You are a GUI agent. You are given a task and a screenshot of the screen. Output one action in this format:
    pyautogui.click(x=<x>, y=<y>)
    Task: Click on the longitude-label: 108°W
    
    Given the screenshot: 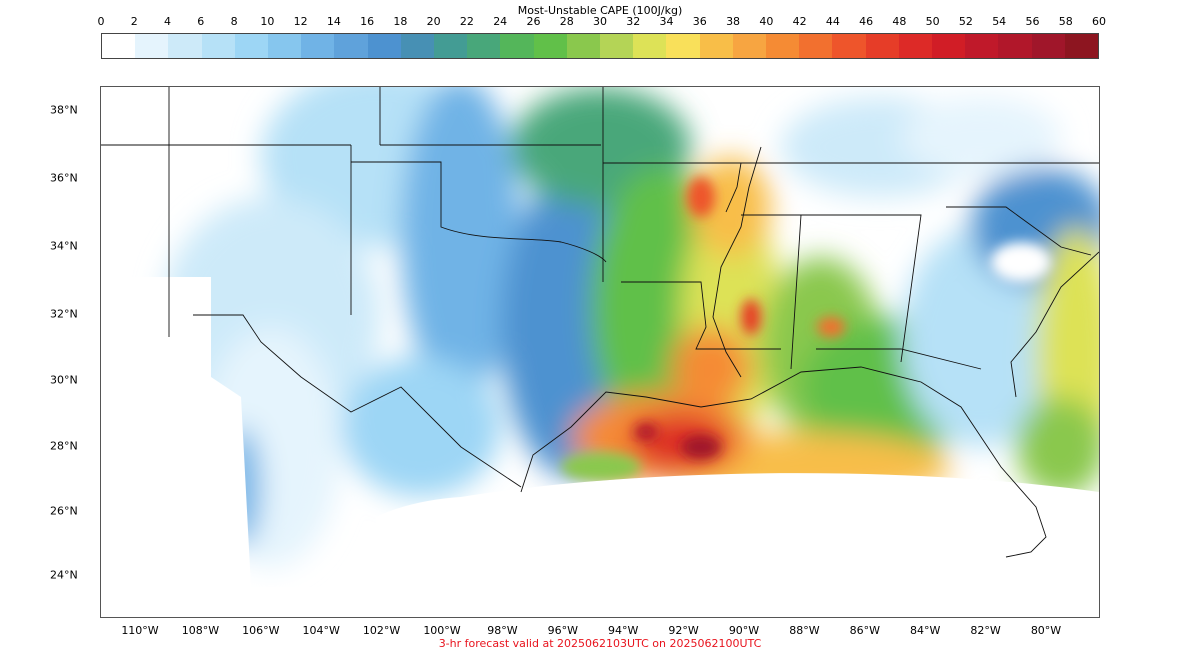 What is the action you would take?
    pyautogui.click(x=200, y=630)
    